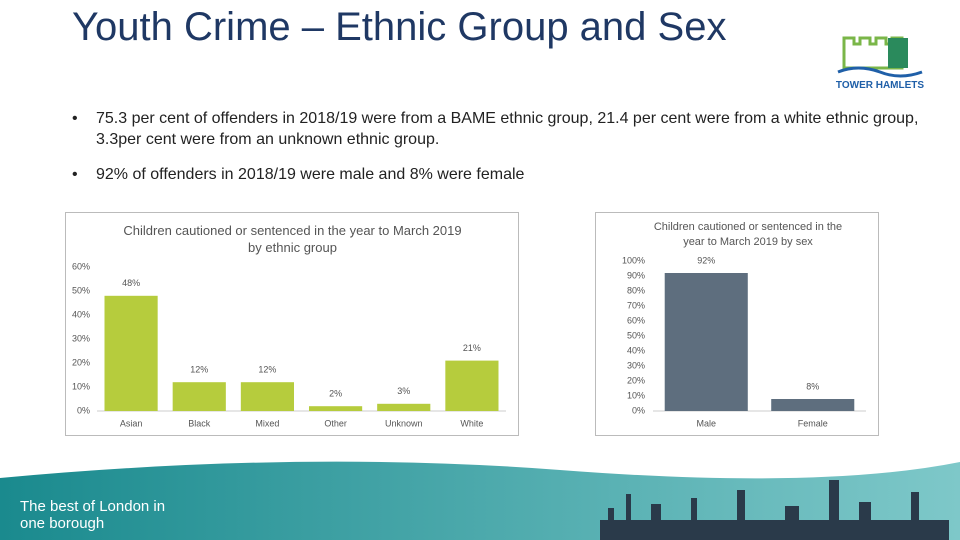  What do you see at coordinates (633, 260) in the screenshot?
I see `y-tick-label: 100%` at bounding box center [633, 260].